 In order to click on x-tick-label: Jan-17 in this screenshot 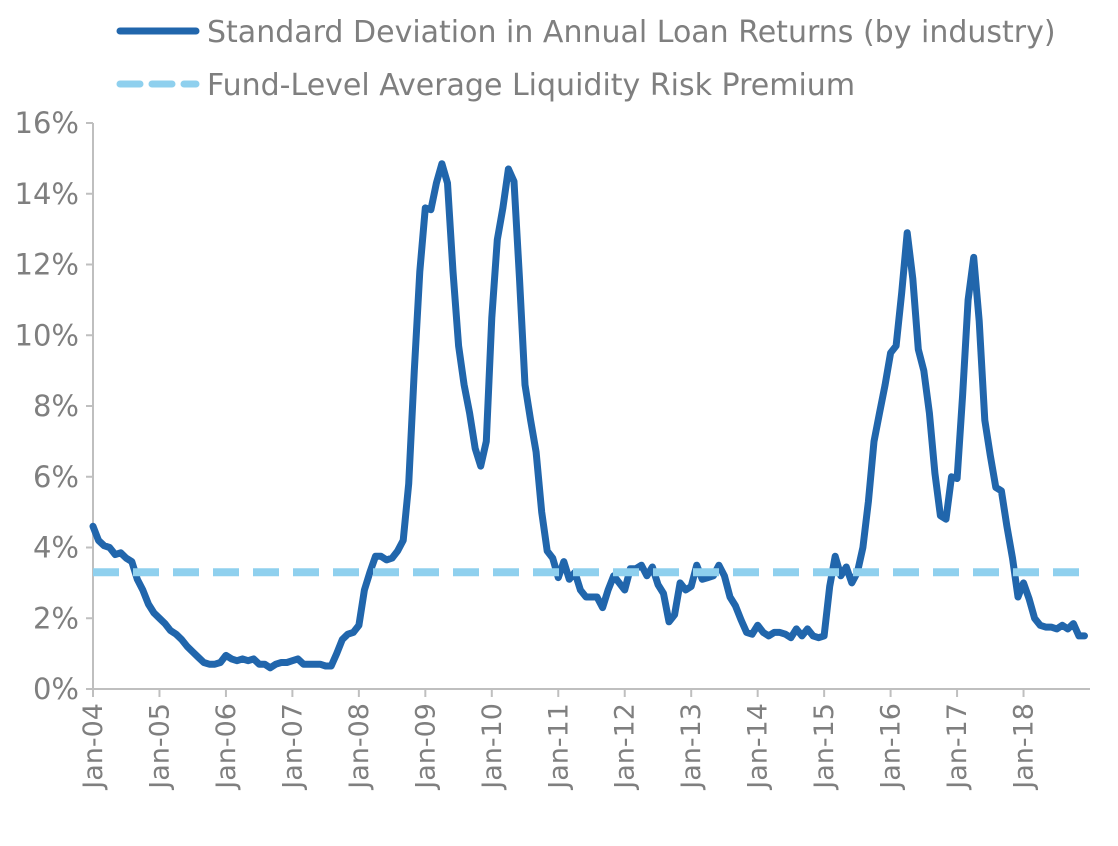, I will do `click(957, 747)`.